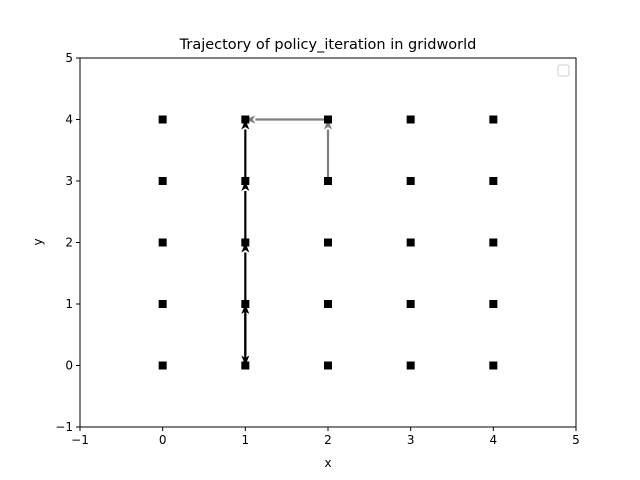 The width and height of the screenshot is (640, 480). What do you see at coordinates (286, 240) in the screenshot?
I see `trajectory-arrows` at bounding box center [286, 240].